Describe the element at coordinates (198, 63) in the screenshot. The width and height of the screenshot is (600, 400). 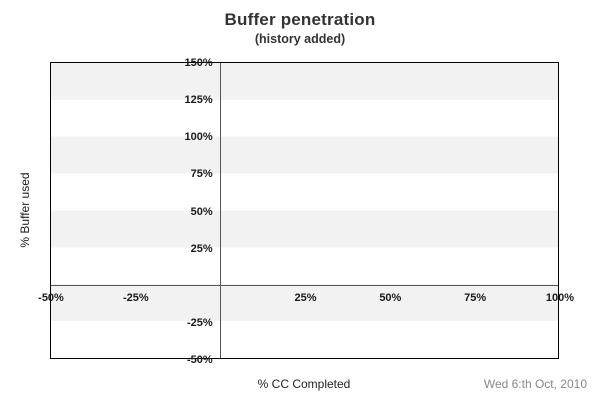
I see `y-tick-label: 150%` at that location.